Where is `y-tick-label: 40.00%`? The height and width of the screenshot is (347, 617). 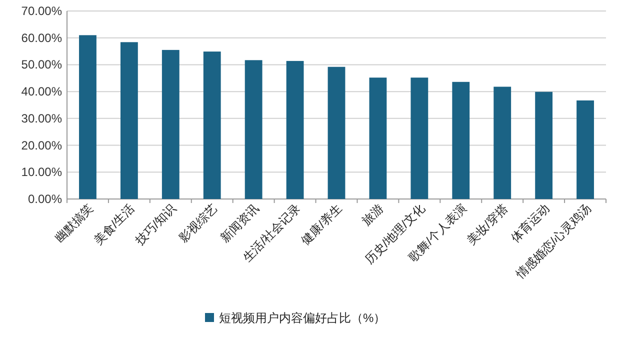
y-tick-label: 40.00% is located at coordinates (41, 91).